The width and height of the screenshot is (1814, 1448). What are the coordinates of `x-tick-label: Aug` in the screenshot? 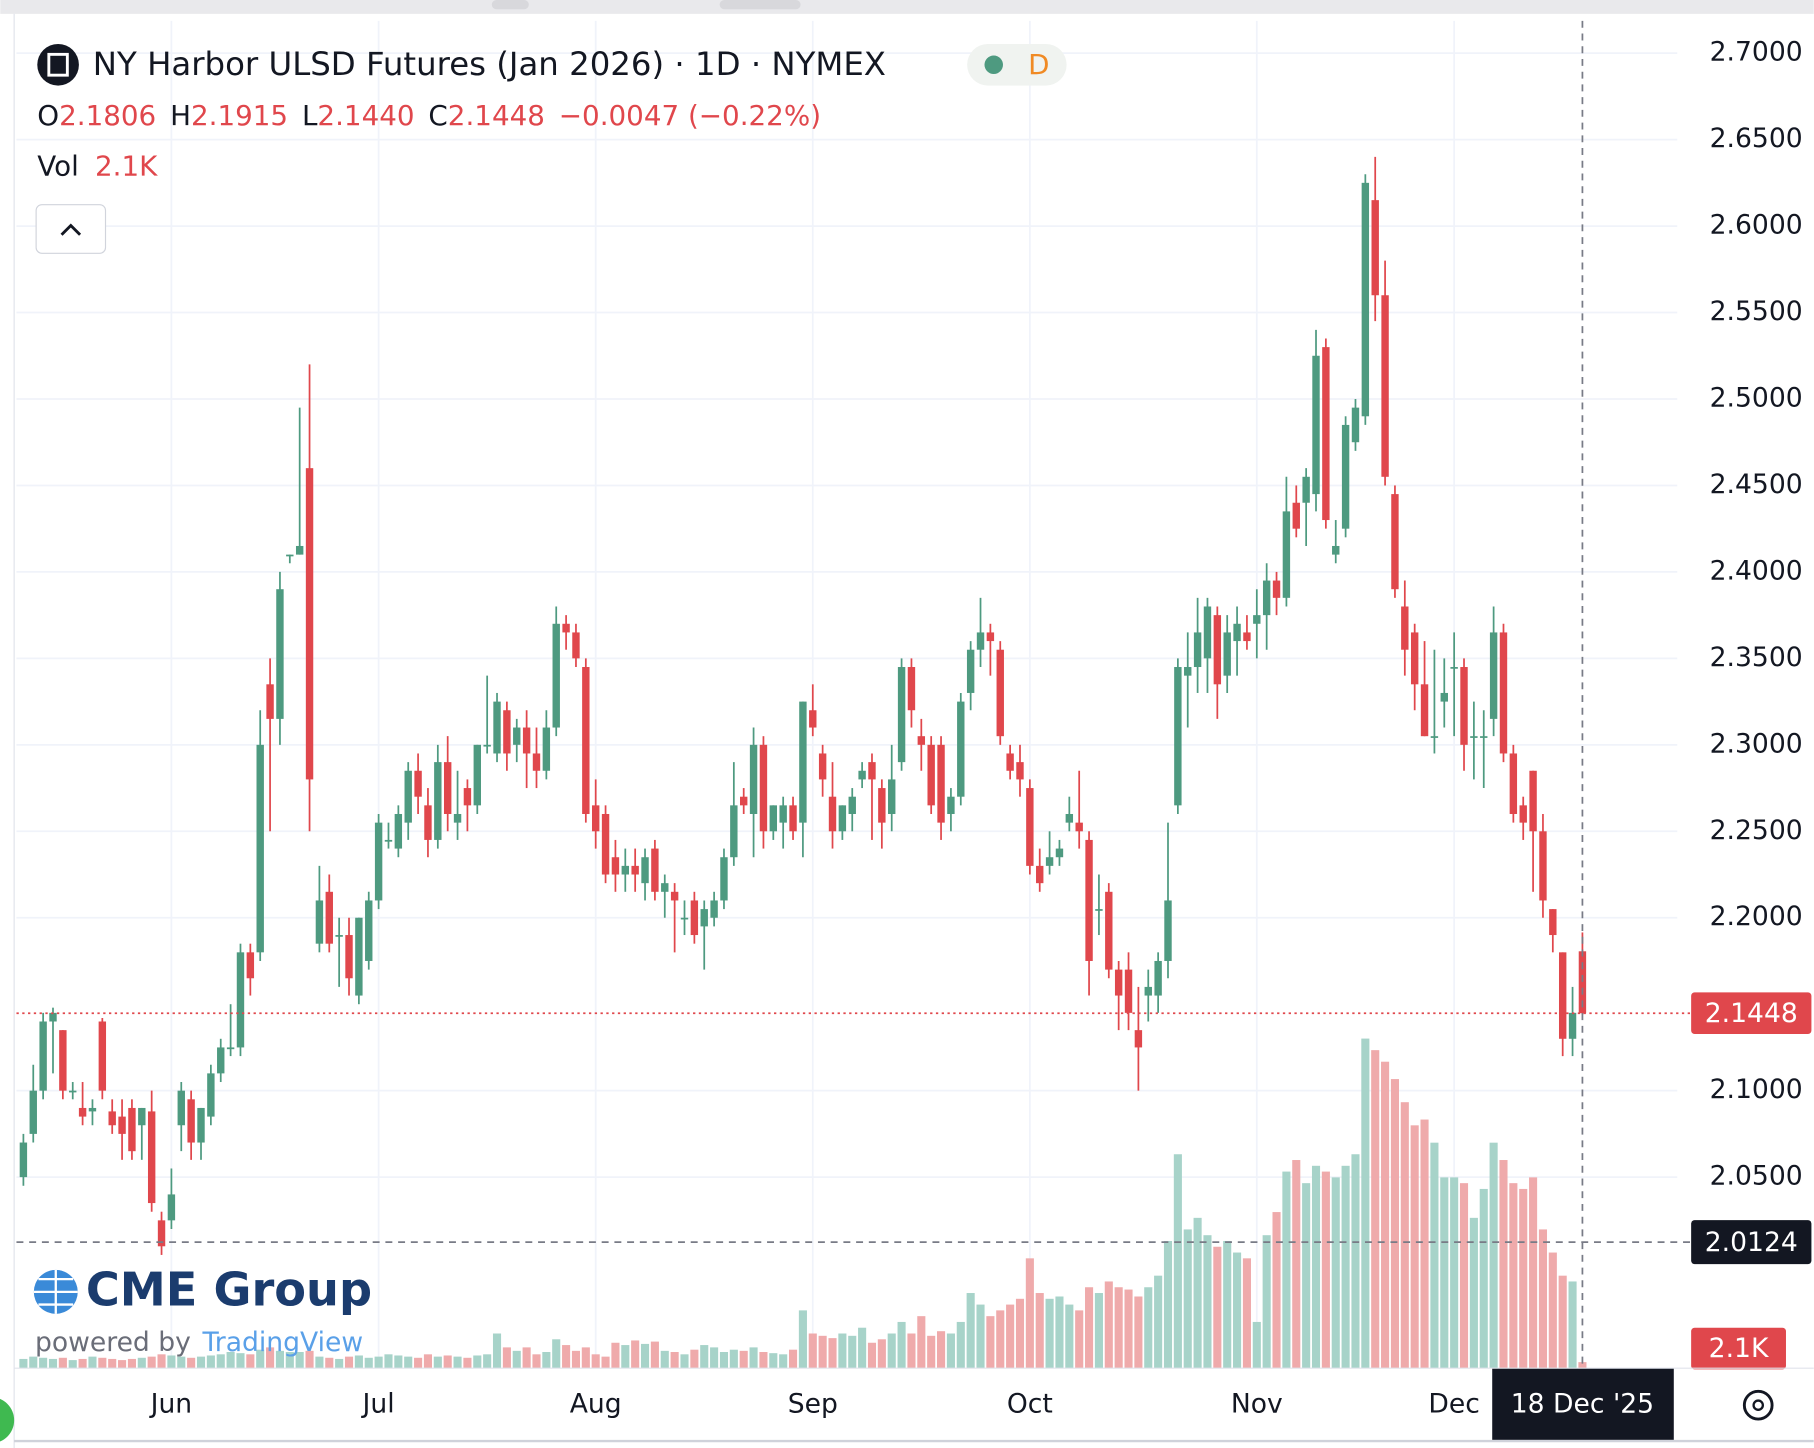 It's located at (596, 1404).